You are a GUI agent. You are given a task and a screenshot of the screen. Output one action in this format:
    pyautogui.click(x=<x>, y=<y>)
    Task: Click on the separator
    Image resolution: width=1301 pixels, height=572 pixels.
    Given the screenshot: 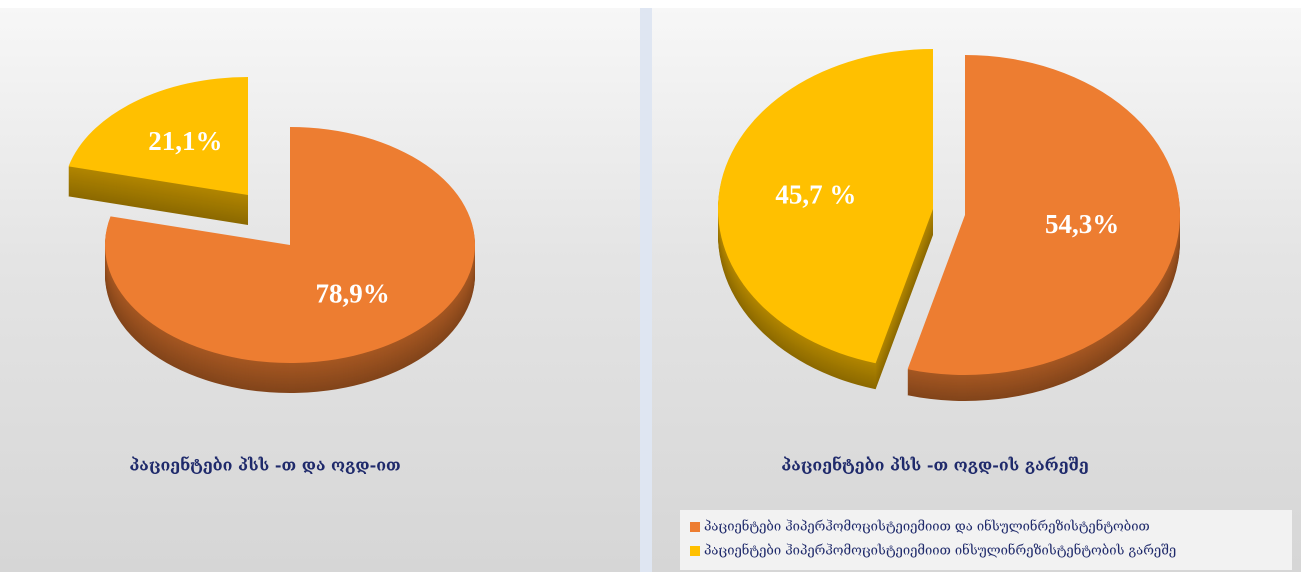 What is the action you would take?
    pyautogui.click(x=646, y=290)
    